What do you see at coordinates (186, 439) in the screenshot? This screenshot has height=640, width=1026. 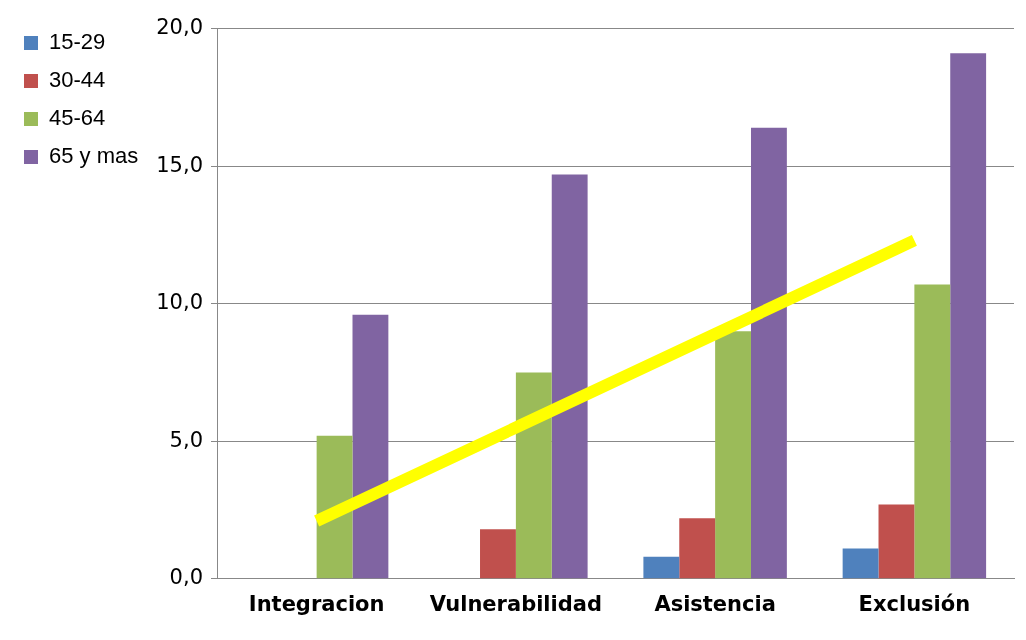 I see `y-tick-label: 5,0` at bounding box center [186, 439].